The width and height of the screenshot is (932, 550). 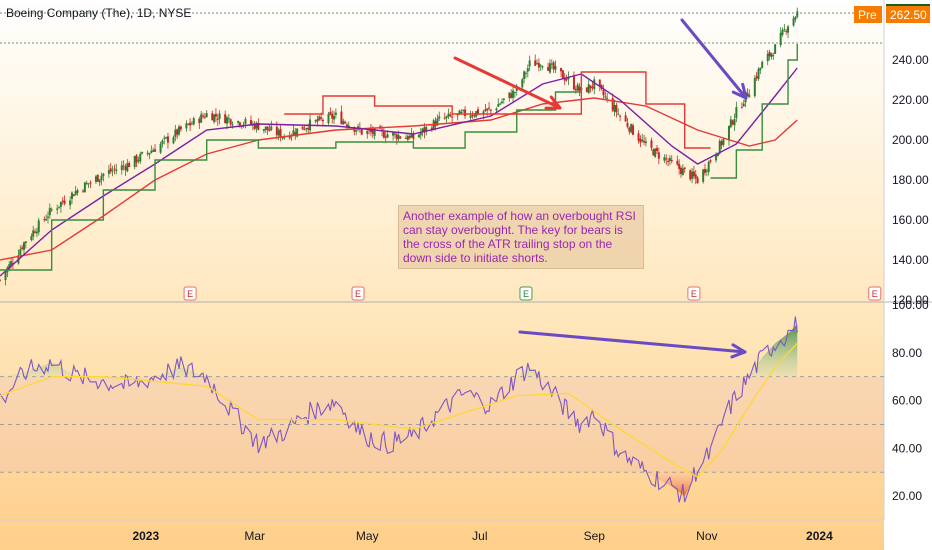 I want to click on rsi-tick-label: 20.00, so click(x=907, y=496).